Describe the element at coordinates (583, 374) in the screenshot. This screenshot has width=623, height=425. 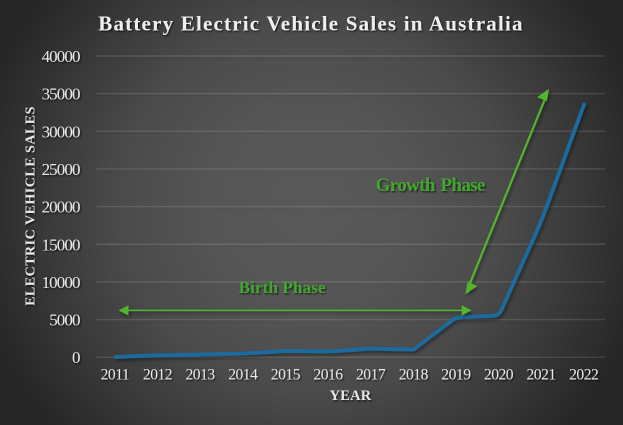
I see `svg-text: 2022` at that location.